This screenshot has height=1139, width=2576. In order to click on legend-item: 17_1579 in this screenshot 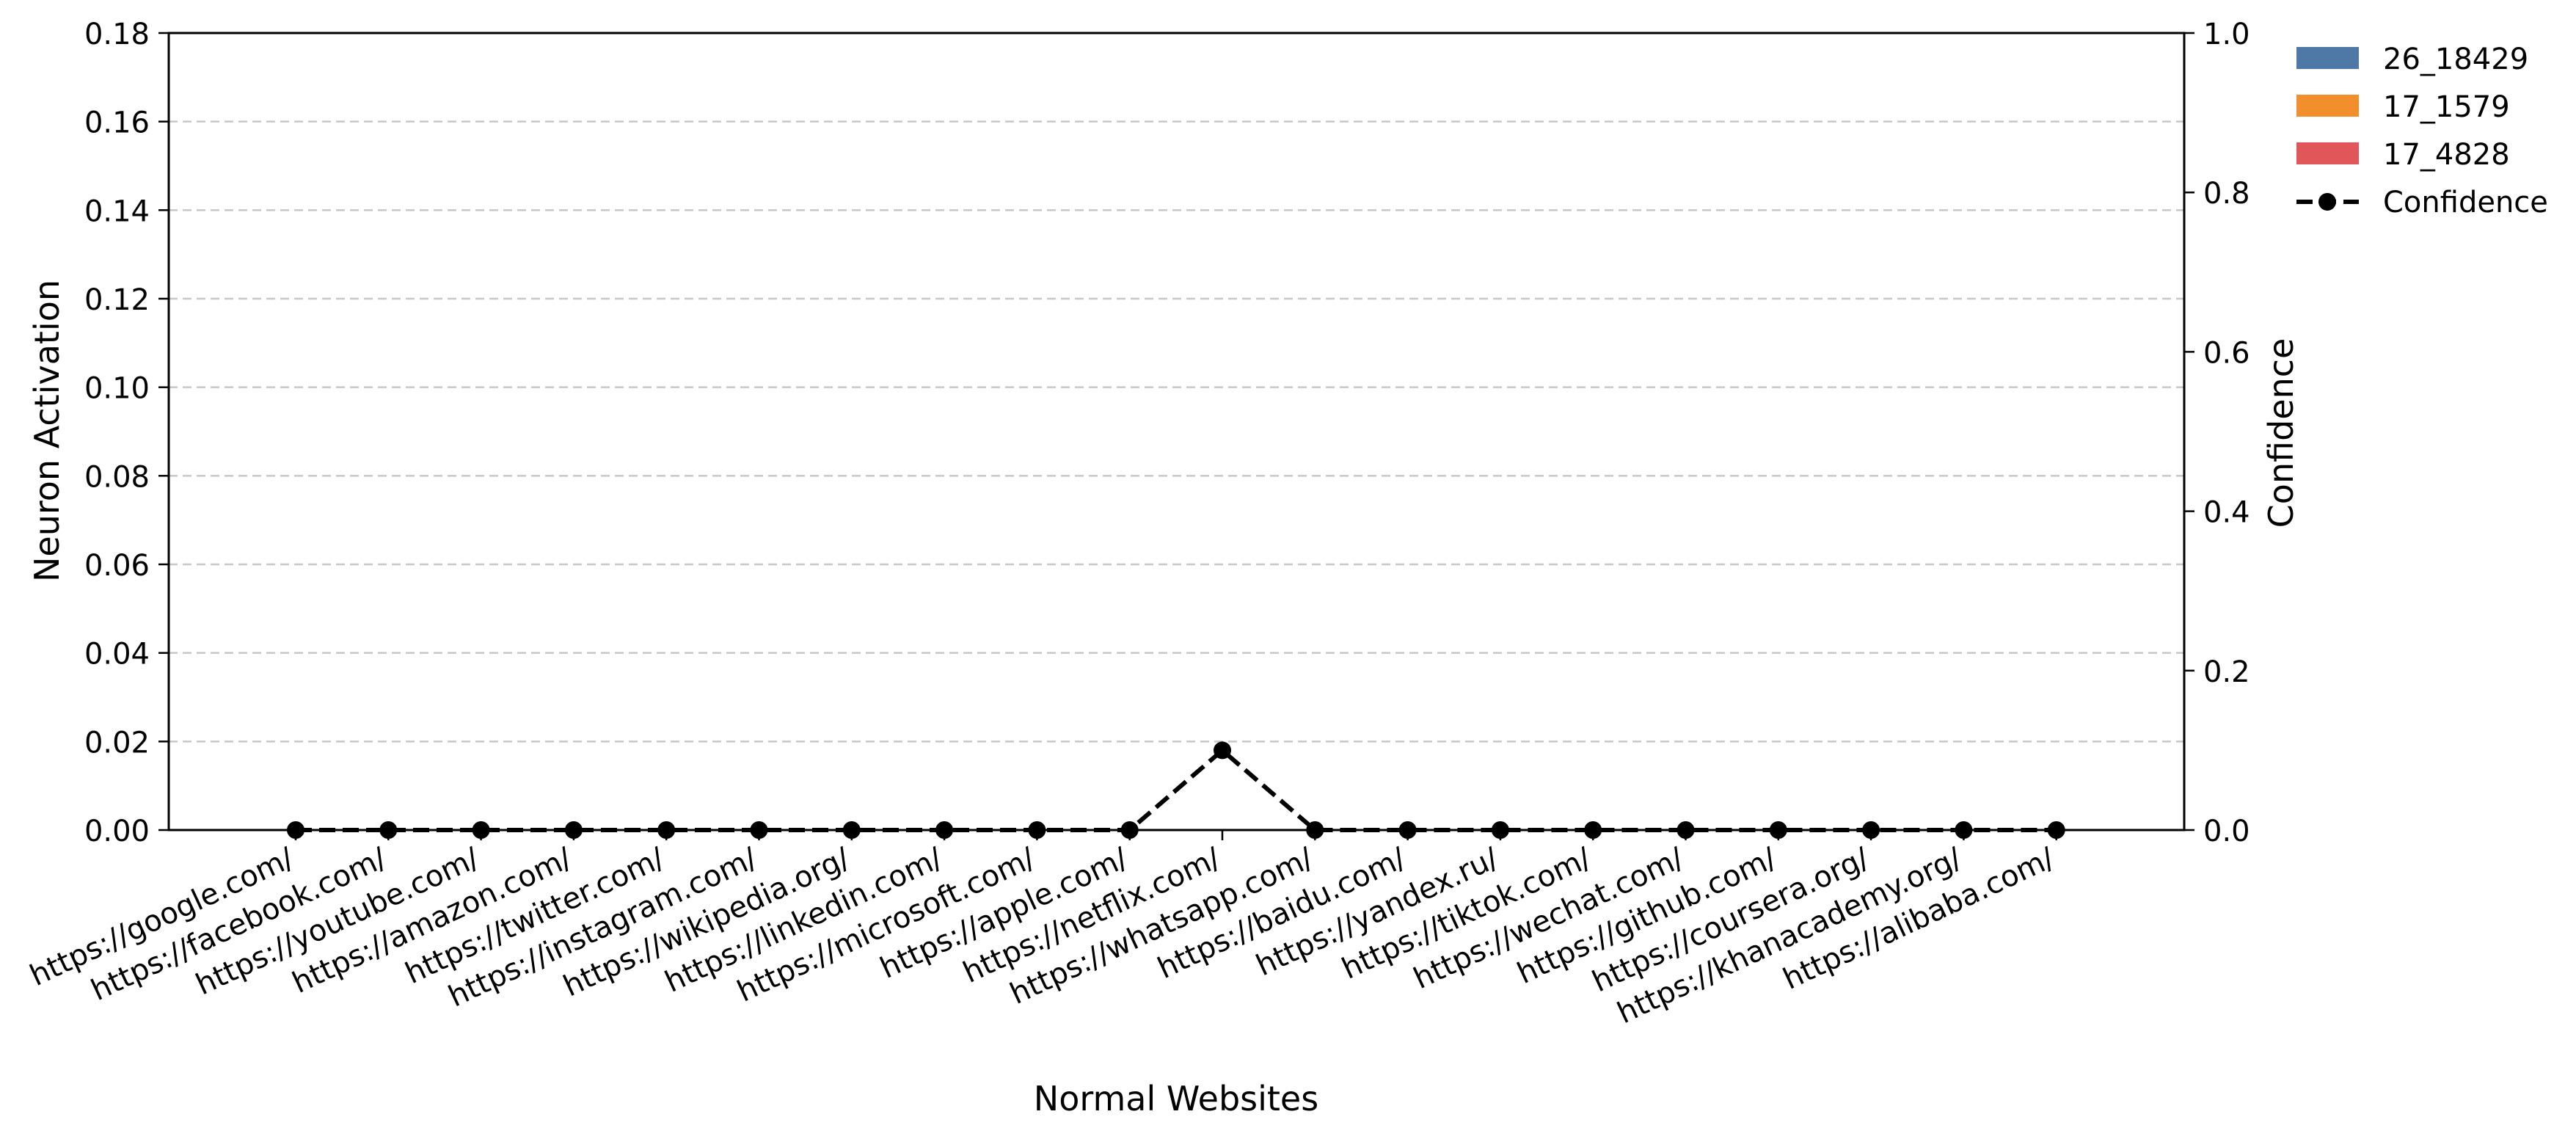, I will do `click(2403, 107)`.